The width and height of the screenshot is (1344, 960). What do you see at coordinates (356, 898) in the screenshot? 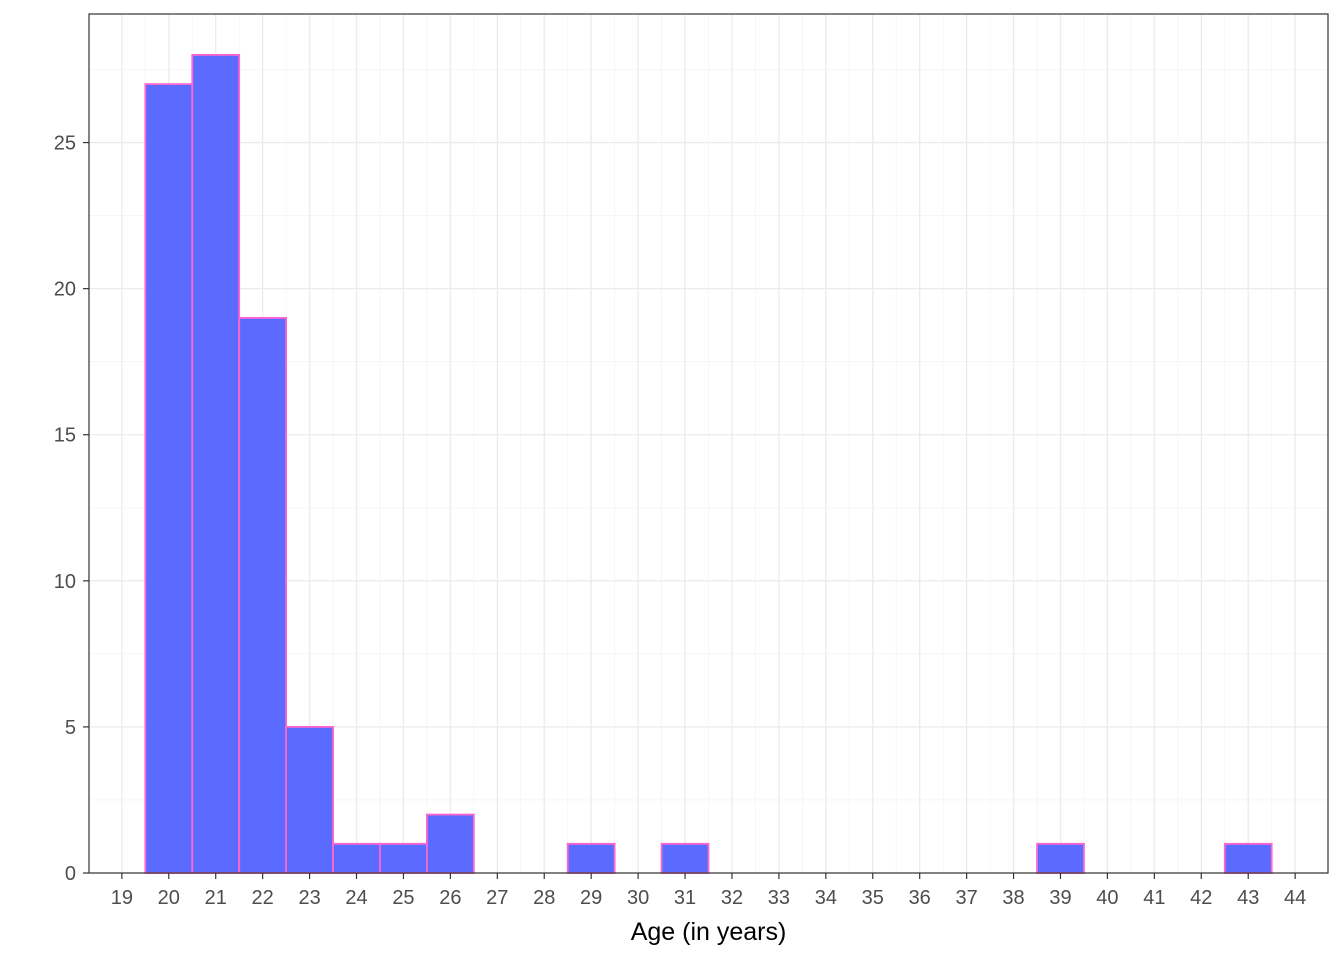
I see `x-tick-label: 24` at bounding box center [356, 898].